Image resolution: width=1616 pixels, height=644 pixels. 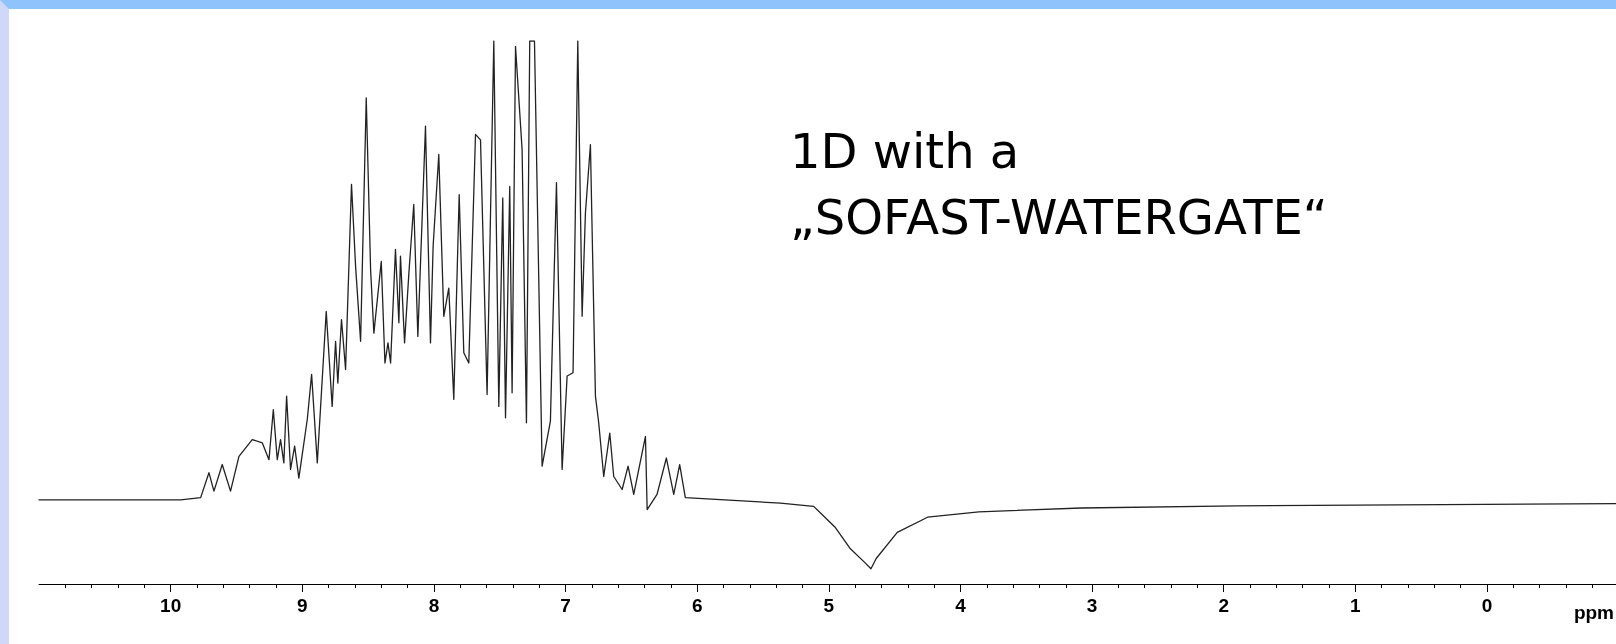 I want to click on x-tick-label: 3, so click(x=1092, y=605).